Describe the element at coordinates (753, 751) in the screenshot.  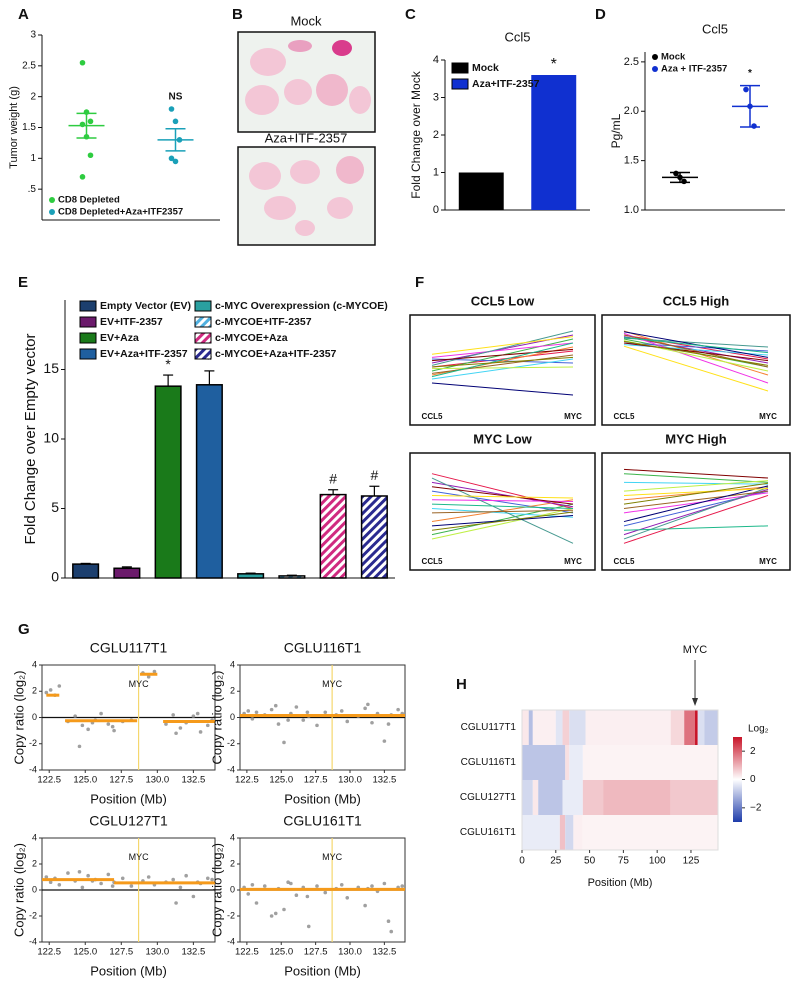
I see `colorbar-tick-label: 2` at that location.